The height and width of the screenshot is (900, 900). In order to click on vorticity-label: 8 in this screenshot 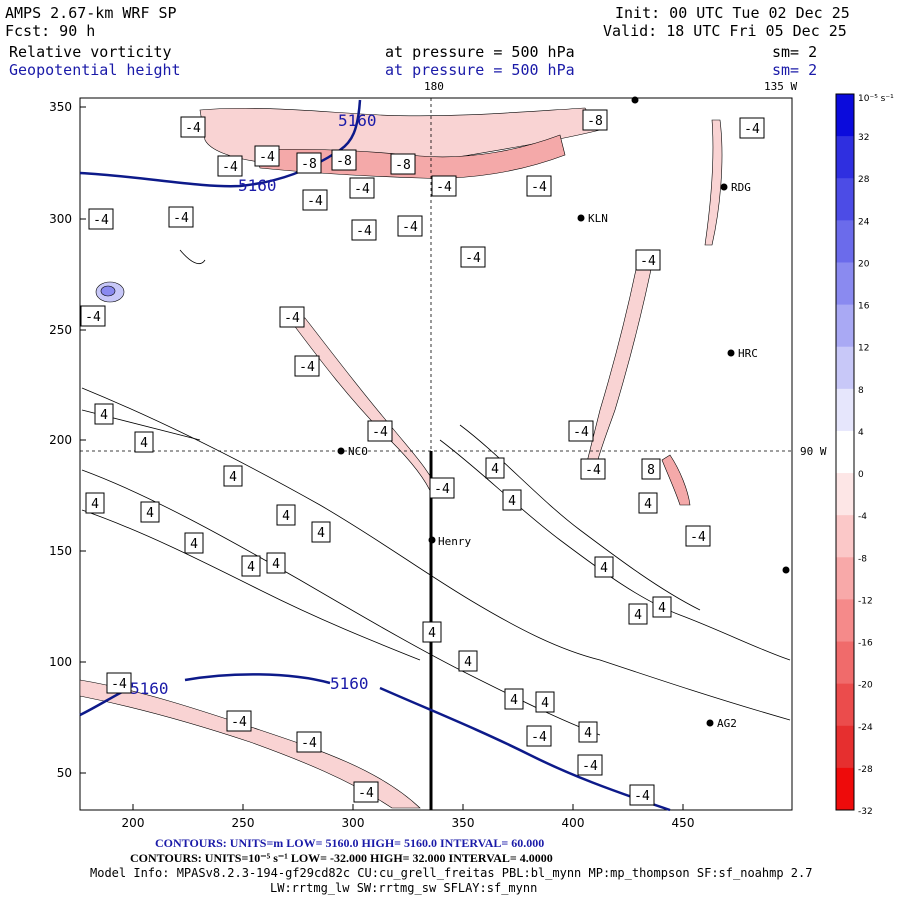, I will do `click(651, 470)`.